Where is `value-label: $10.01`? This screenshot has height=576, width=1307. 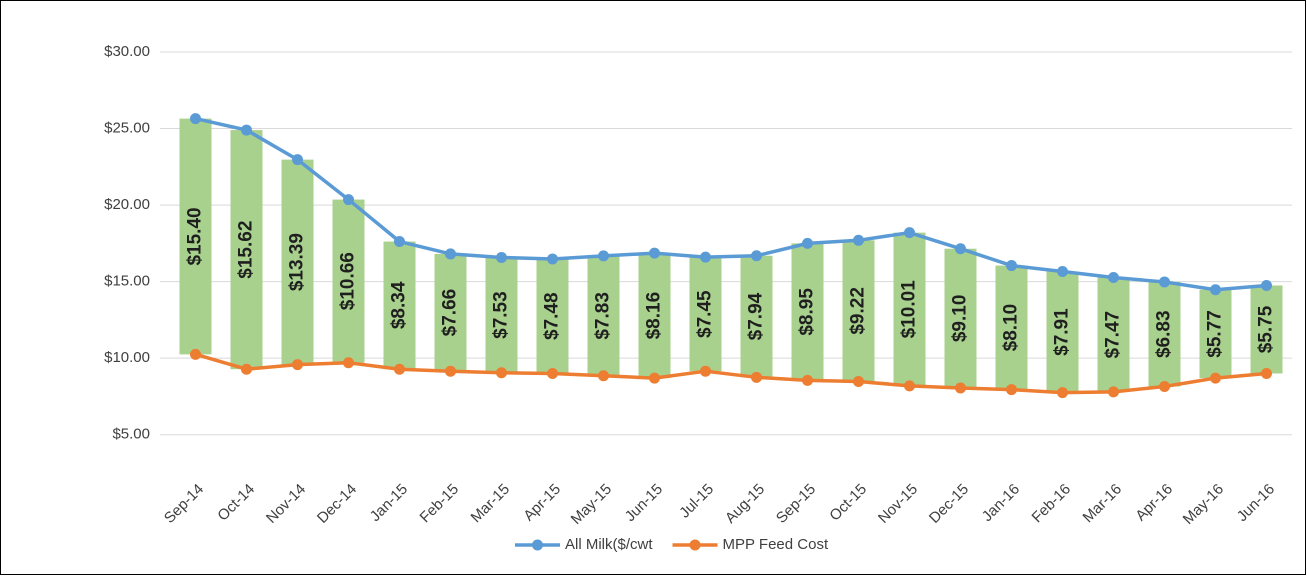 value-label: $10.01 is located at coordinates (909, 309).